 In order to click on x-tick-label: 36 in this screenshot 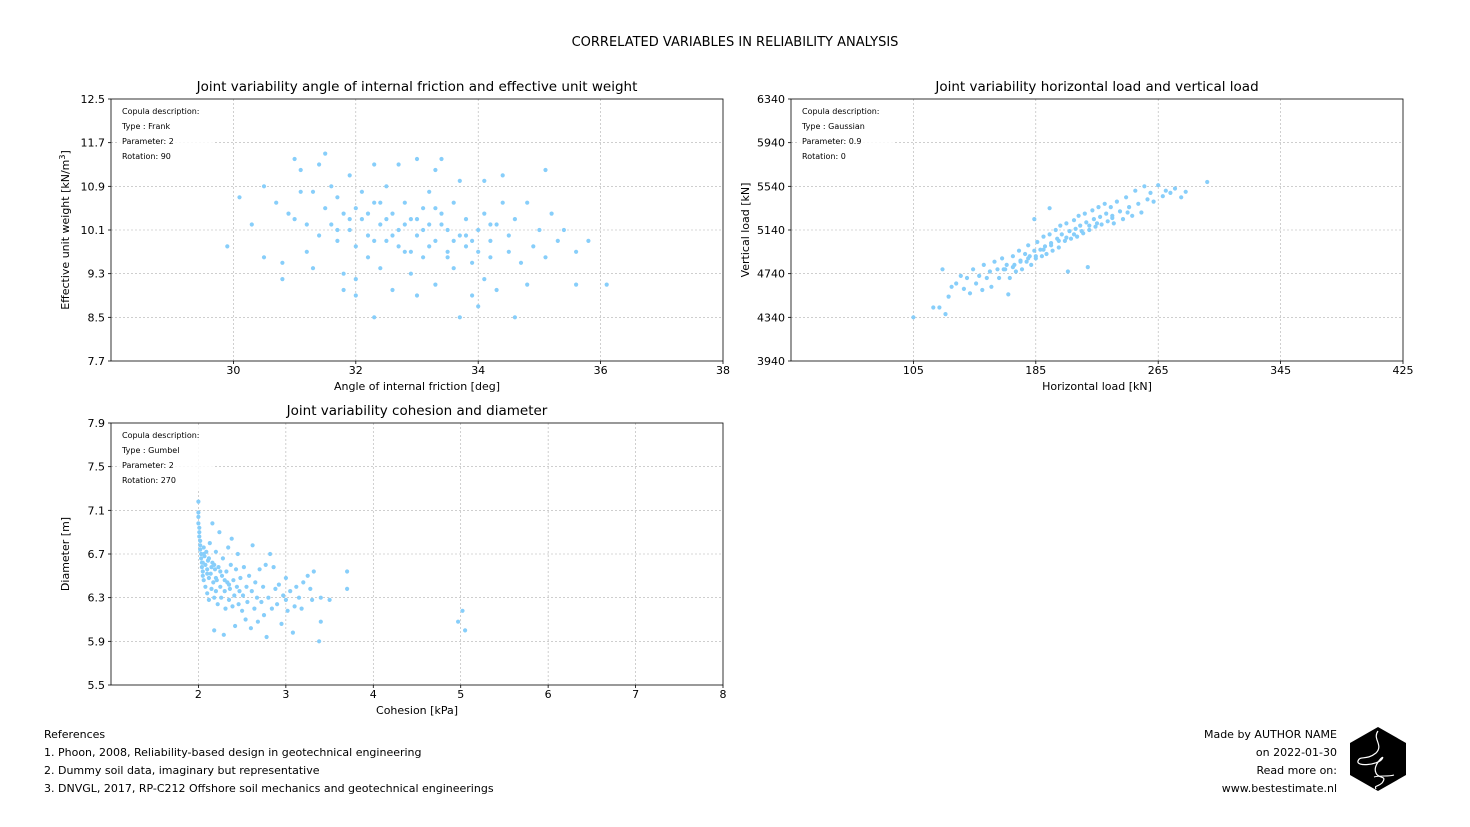, I will do `click(601, 370)`.